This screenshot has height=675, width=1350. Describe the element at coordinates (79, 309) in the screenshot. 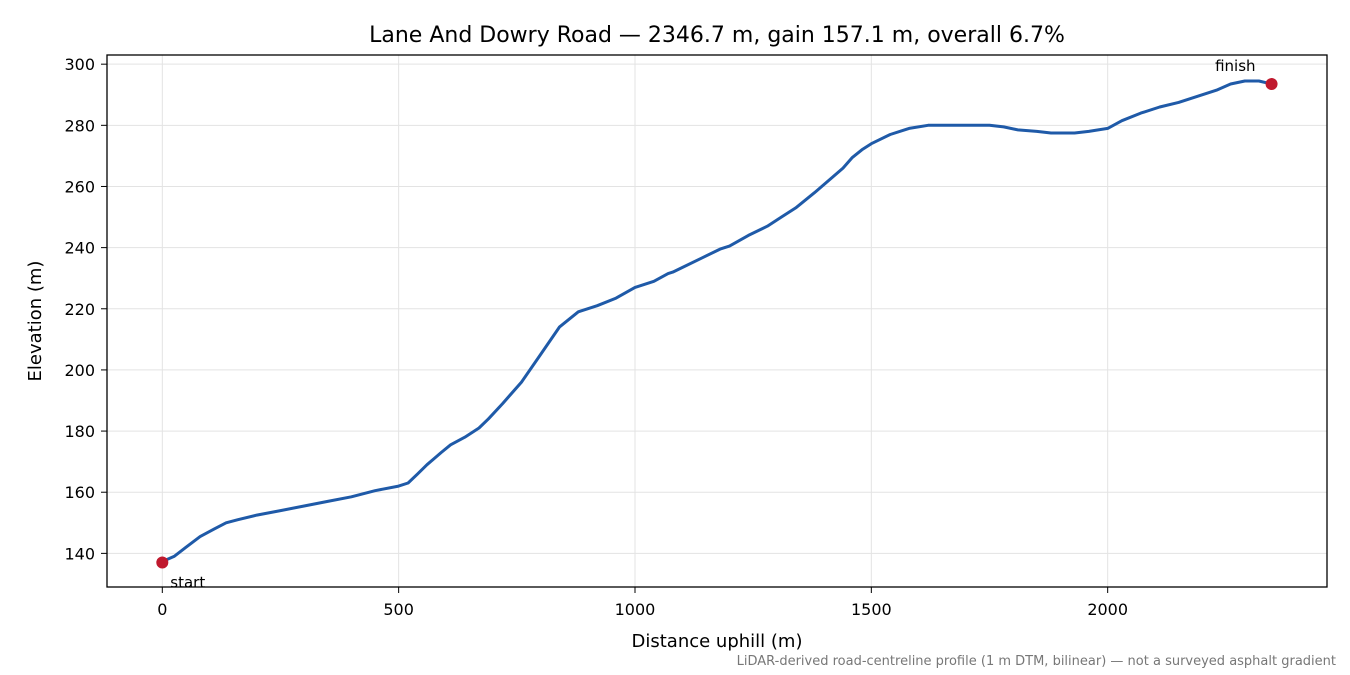

I see `y-tick-label: 220` at that location.